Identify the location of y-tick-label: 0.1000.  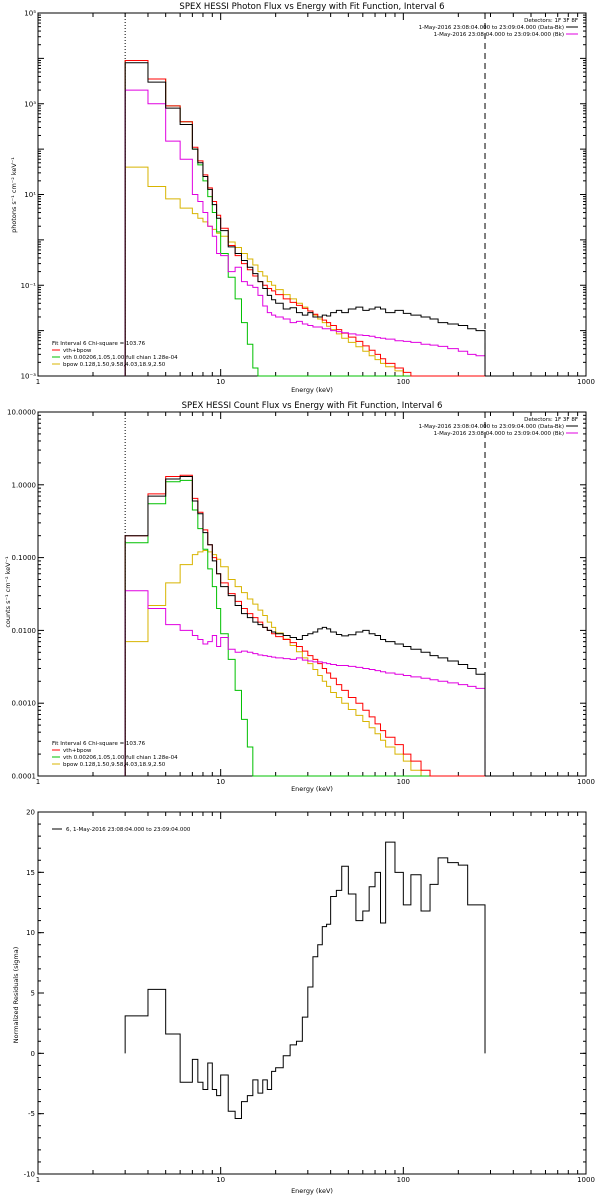
(24, 558).